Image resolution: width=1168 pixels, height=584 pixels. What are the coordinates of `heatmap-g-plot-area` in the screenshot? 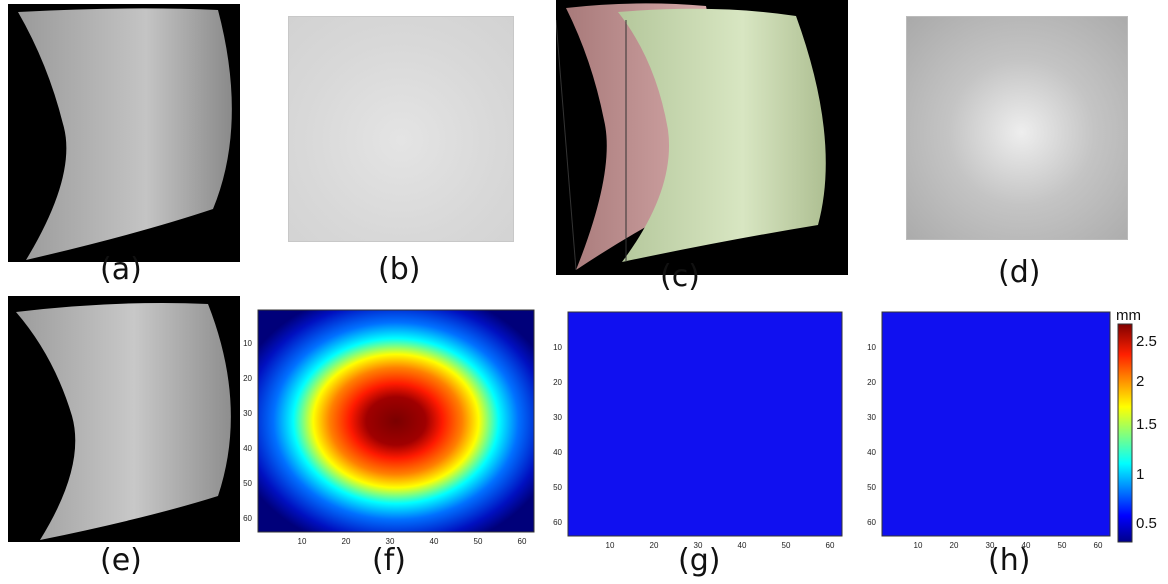 It's located at (705, 424).